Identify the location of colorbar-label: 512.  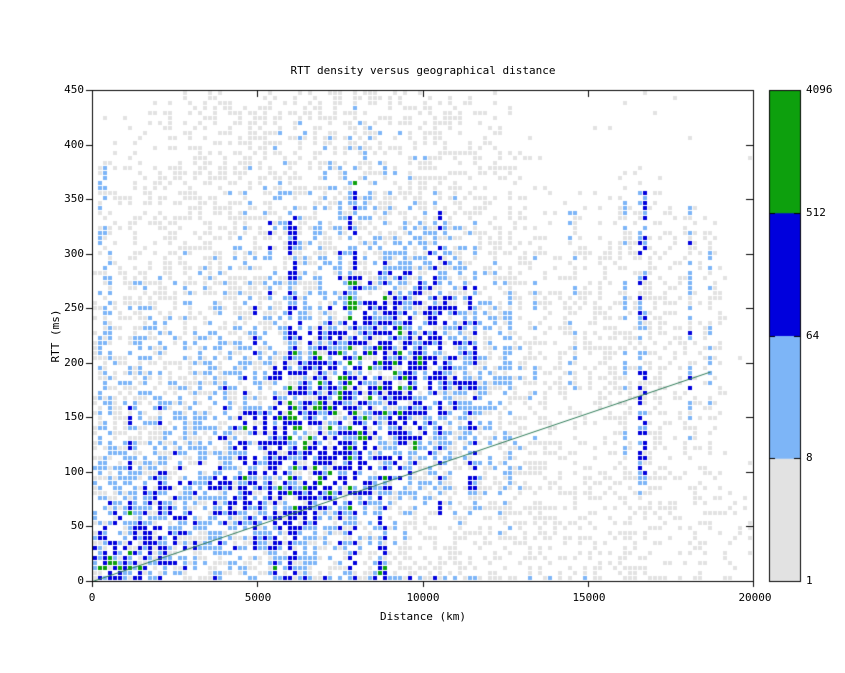
(816, 212).